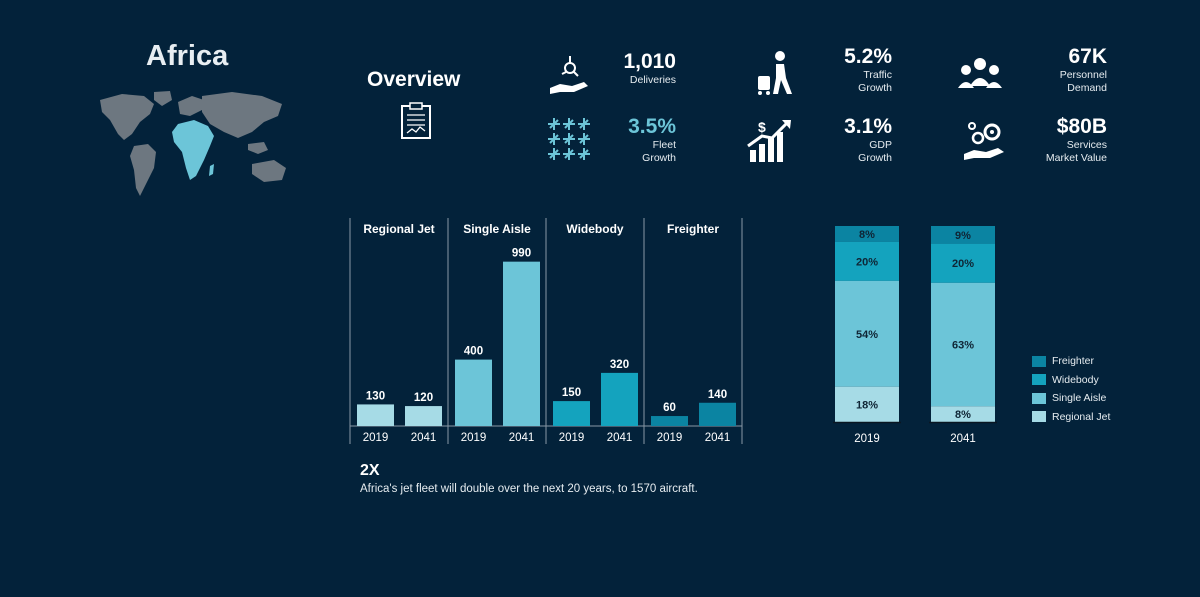 The image size is (1200, 597). Describe the element at coordinates (619, 365) in the screenshot. I see `bar-value-label: 320` at that location.